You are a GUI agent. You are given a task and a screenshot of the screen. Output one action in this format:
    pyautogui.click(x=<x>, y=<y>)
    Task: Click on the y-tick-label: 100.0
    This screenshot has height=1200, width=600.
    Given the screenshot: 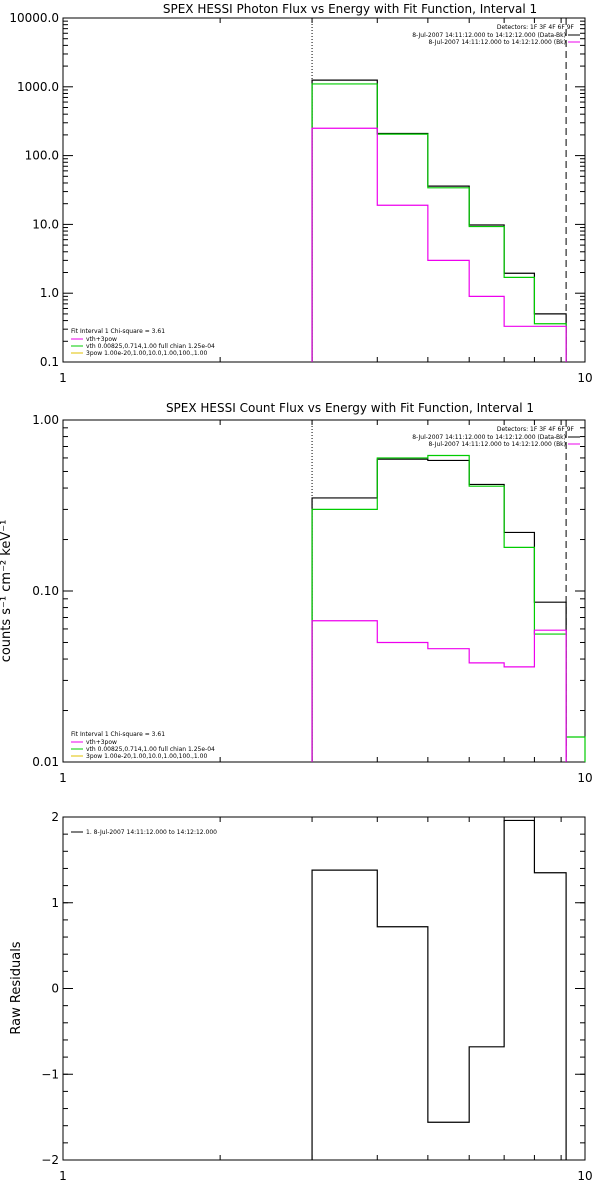 What is the action you would take?
    pyautogui.click(x=42, y=156)
    